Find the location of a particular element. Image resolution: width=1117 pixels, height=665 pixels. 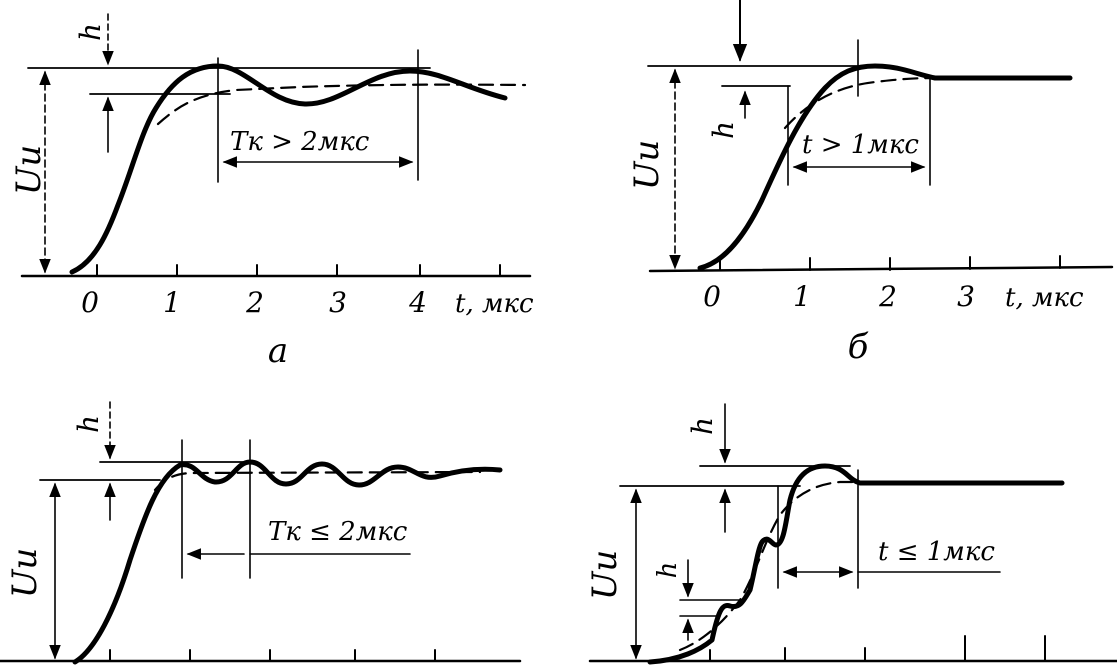

time-label: t ≤ 1мкс is located at coordinates (936, 552).